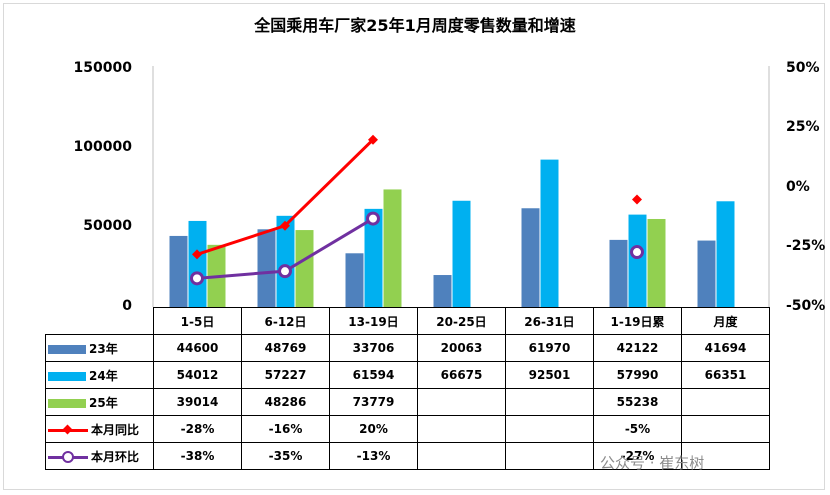  Describe the element at coordinates (549, 375) in the screenshot. I see `data-label: 92501` at that location.